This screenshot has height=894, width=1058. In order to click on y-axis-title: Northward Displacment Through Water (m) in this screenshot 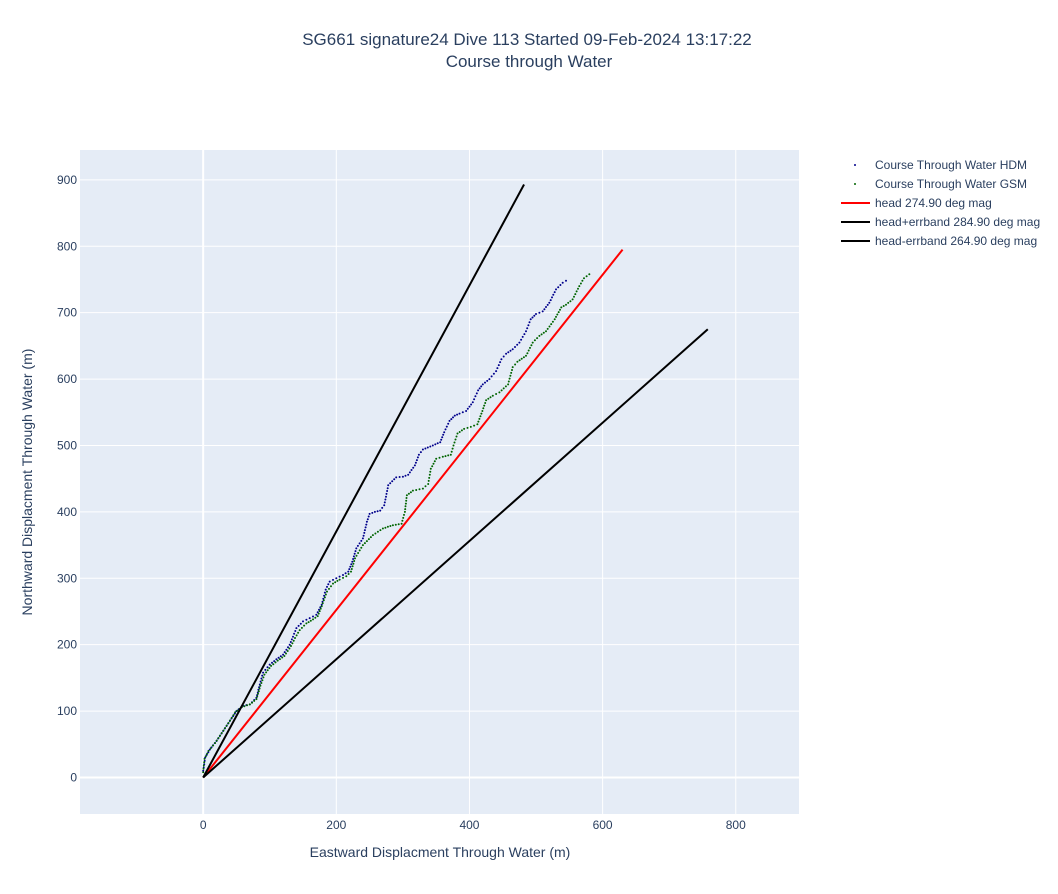, I will do `click(27, 482)`.